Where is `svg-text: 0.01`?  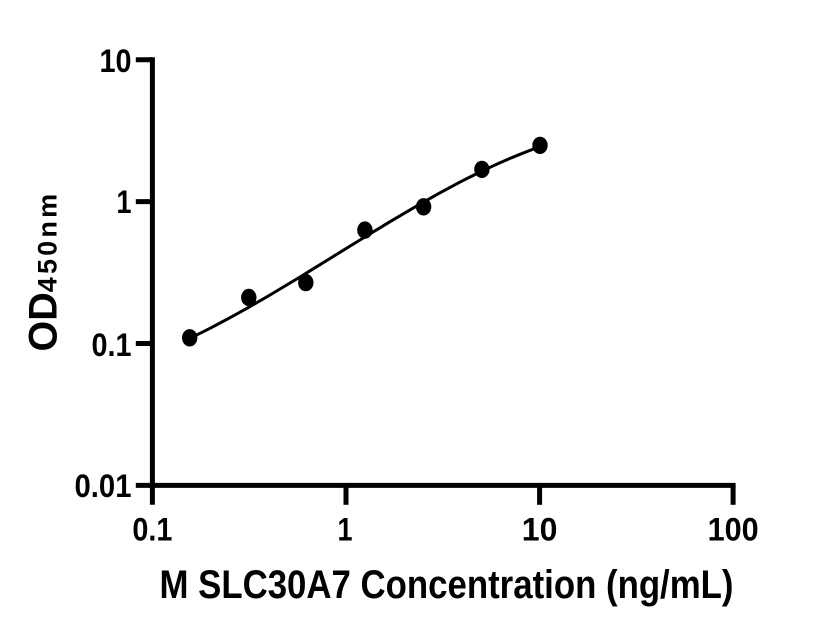 svg-text: 0.01 is located at coordinates (103, 486).